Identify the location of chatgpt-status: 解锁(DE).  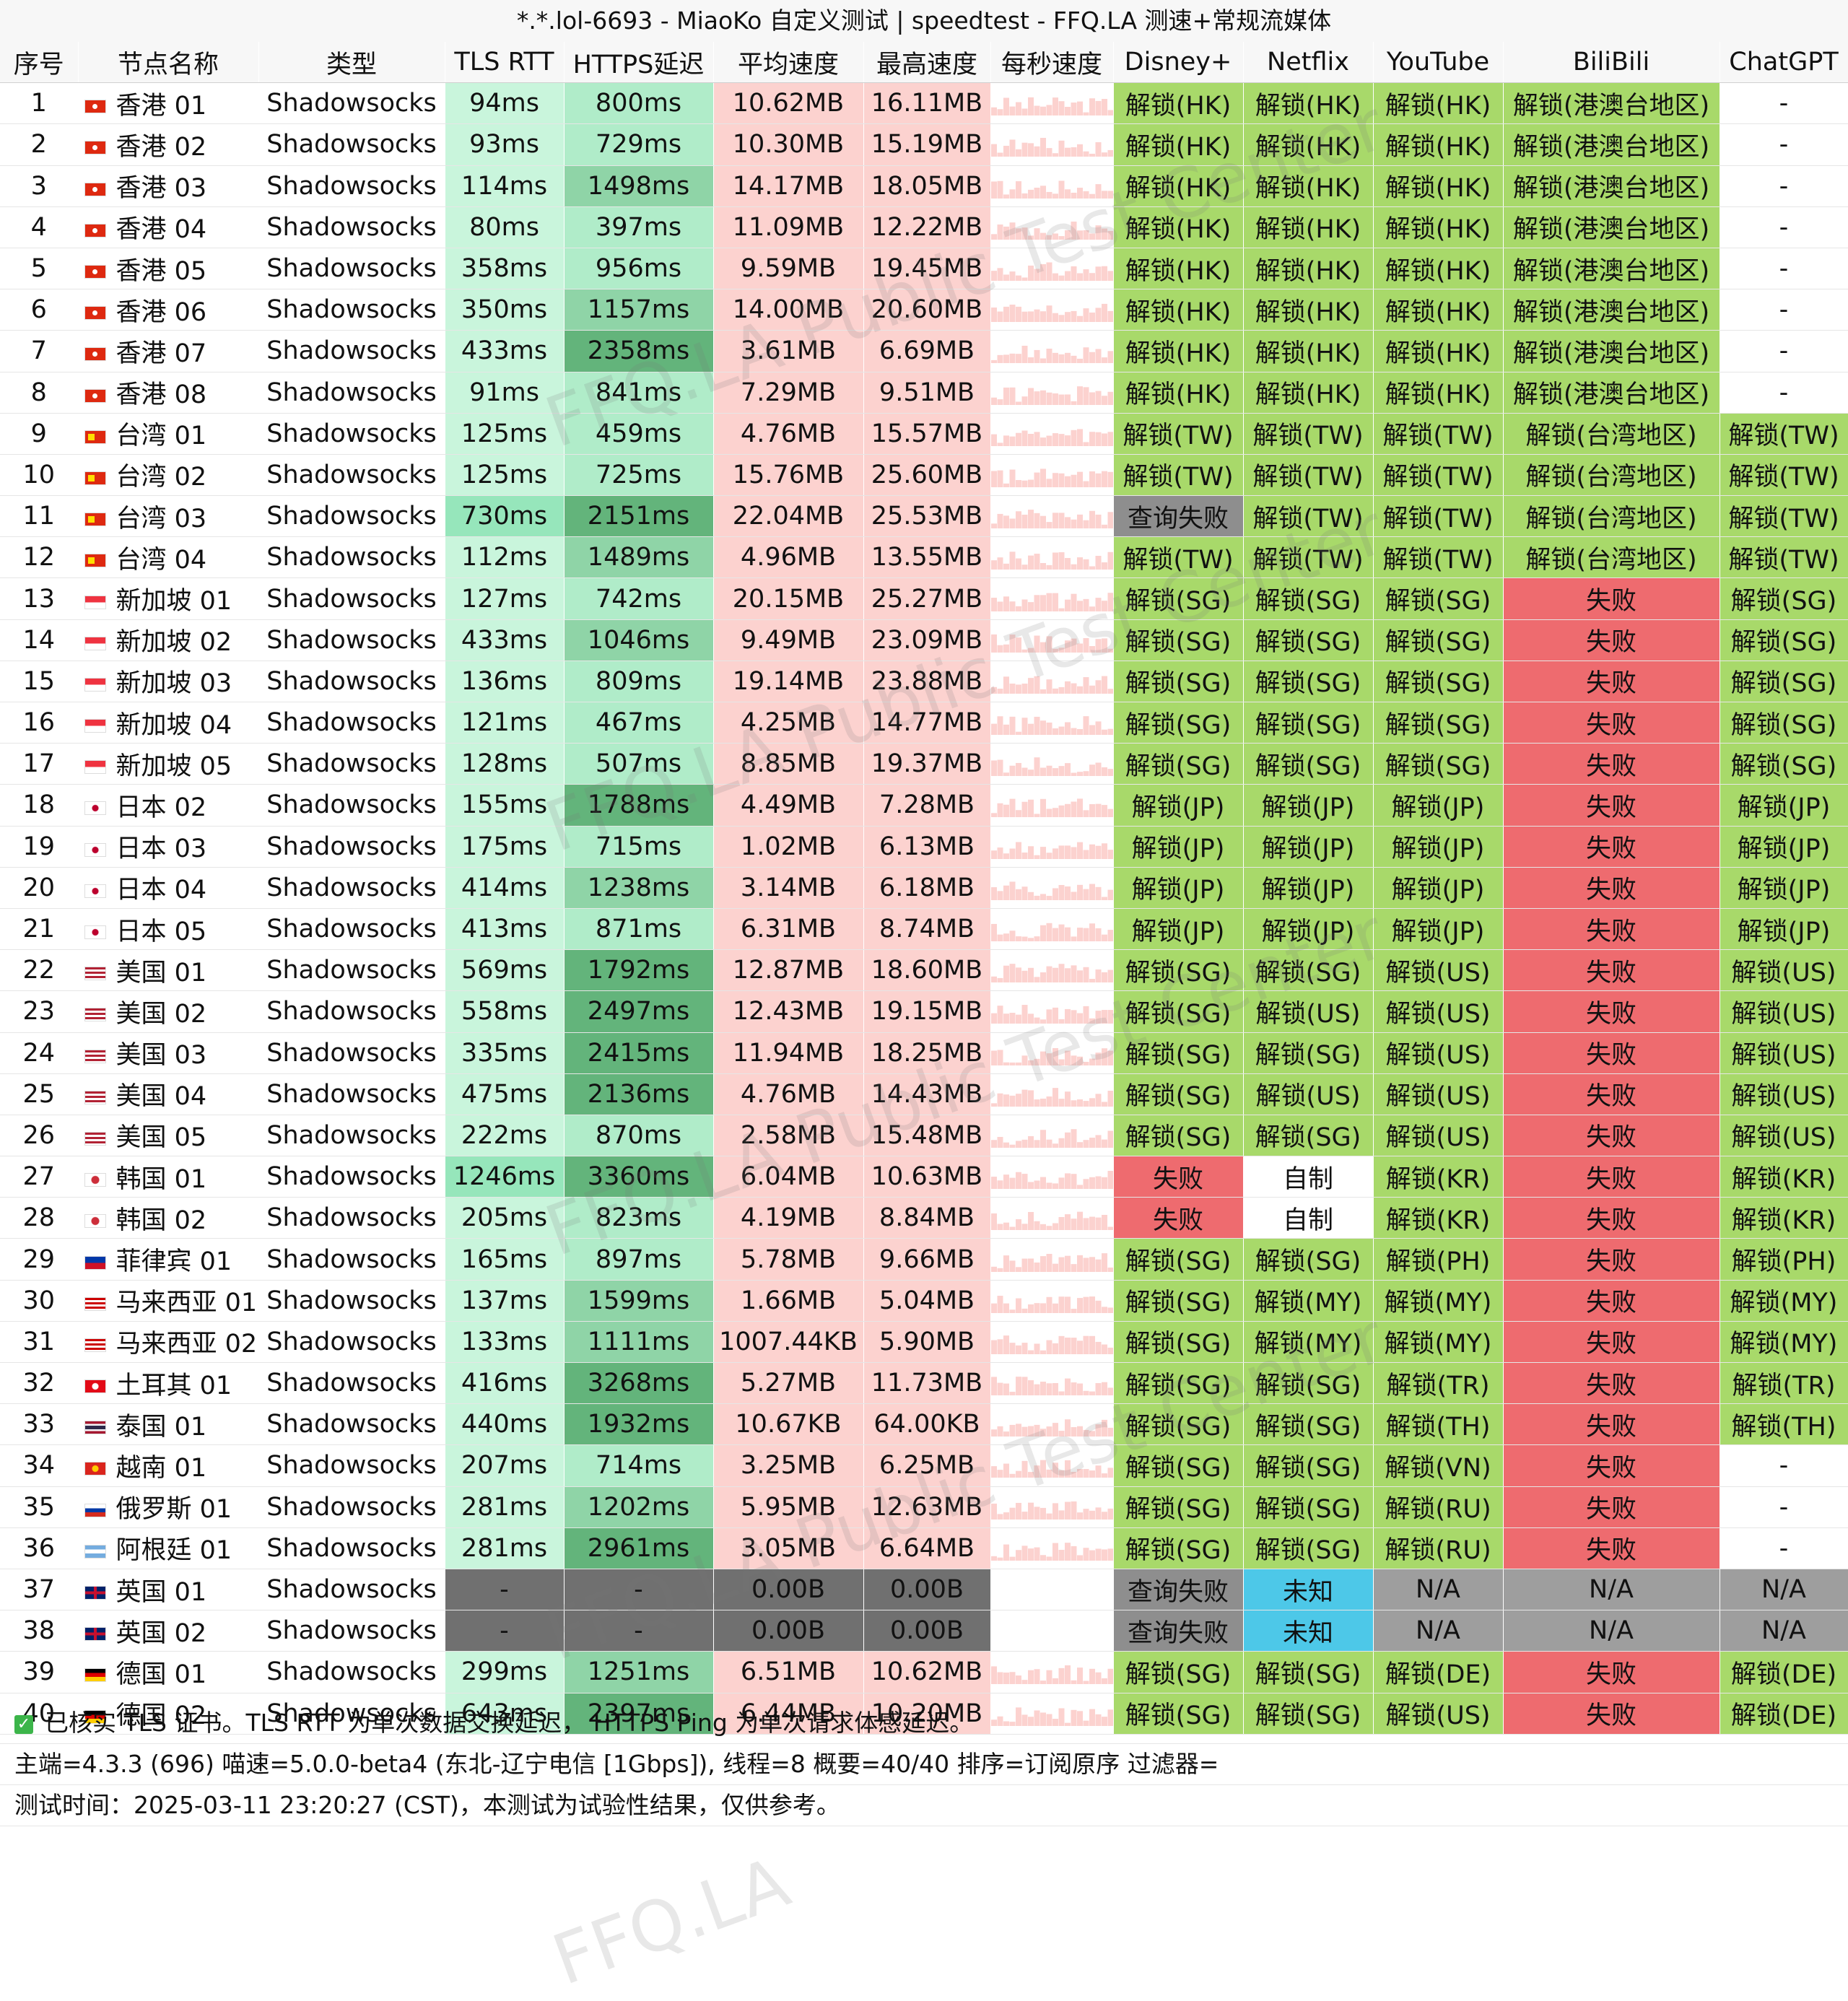
(1784, 1714).